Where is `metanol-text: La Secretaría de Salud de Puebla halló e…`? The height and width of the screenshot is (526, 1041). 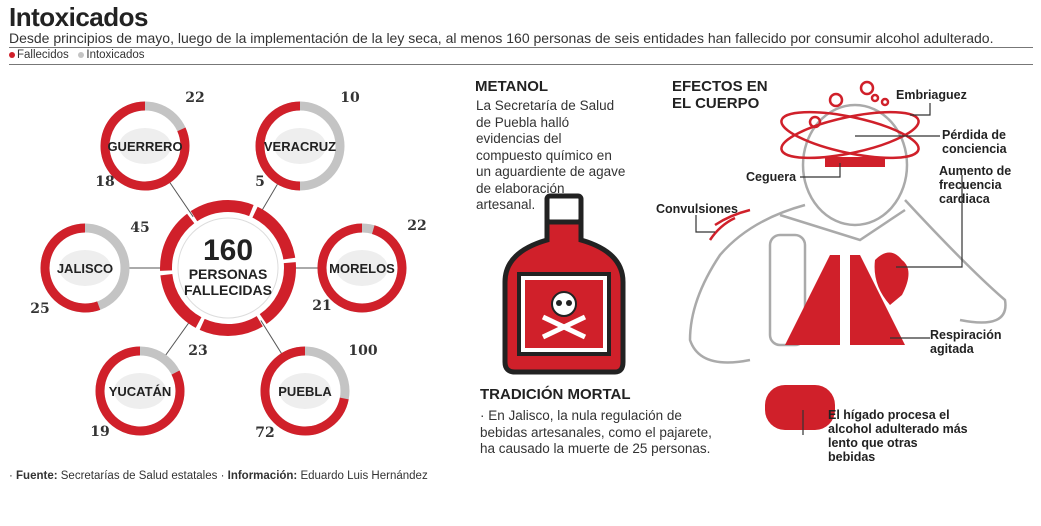
metanol-text: La Secretaría de Salud de Puebla halló e… is located at coordinates (551, 155).